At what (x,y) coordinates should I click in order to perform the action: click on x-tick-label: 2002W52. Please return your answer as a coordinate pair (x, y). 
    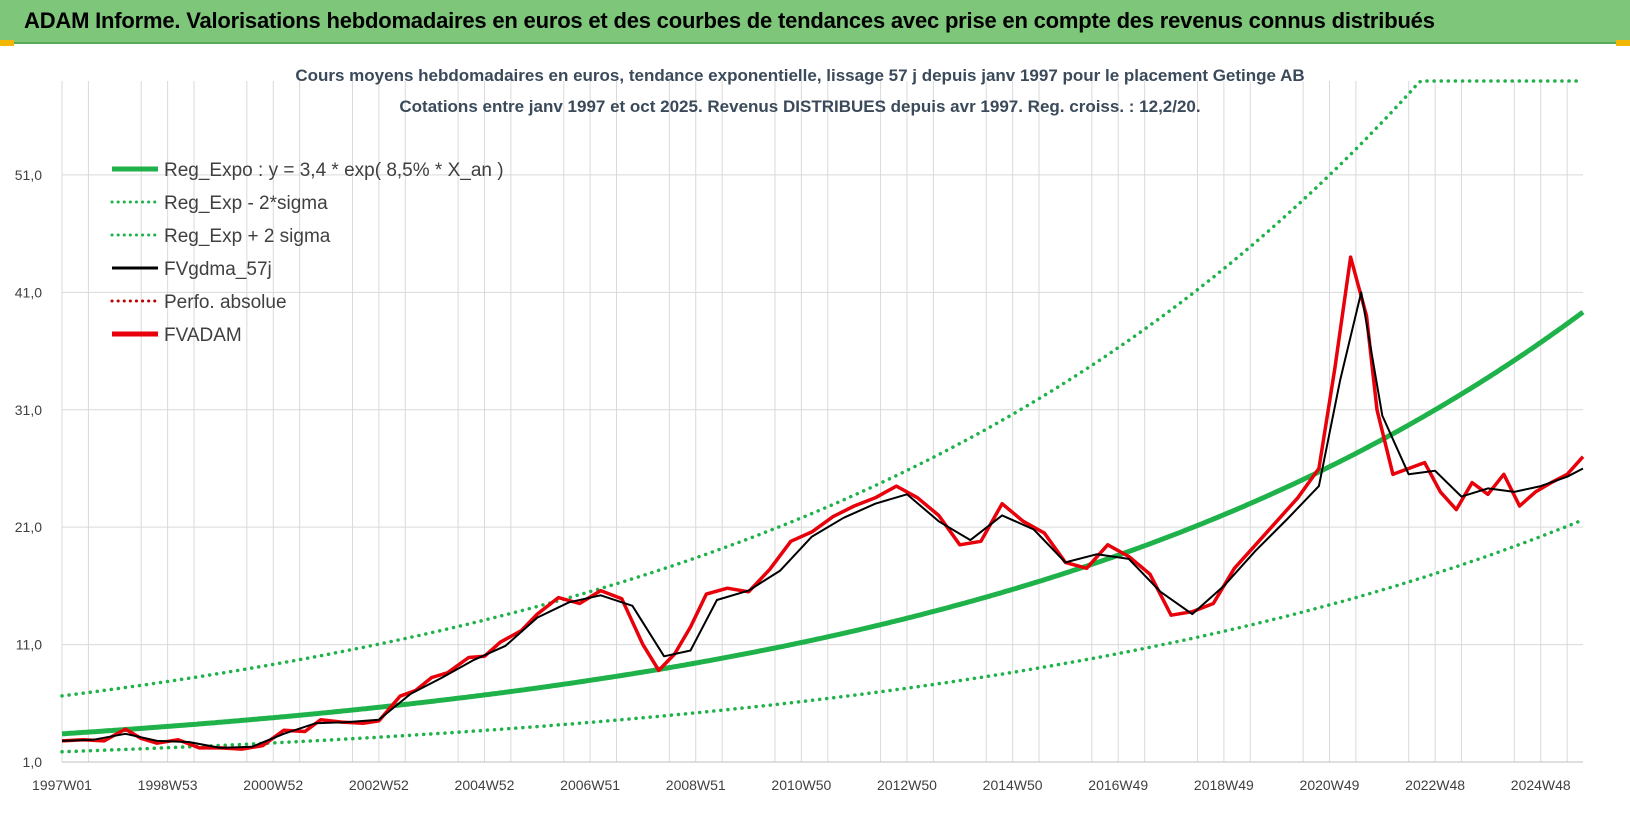
    Looking at the image, I should click on (379, 785).